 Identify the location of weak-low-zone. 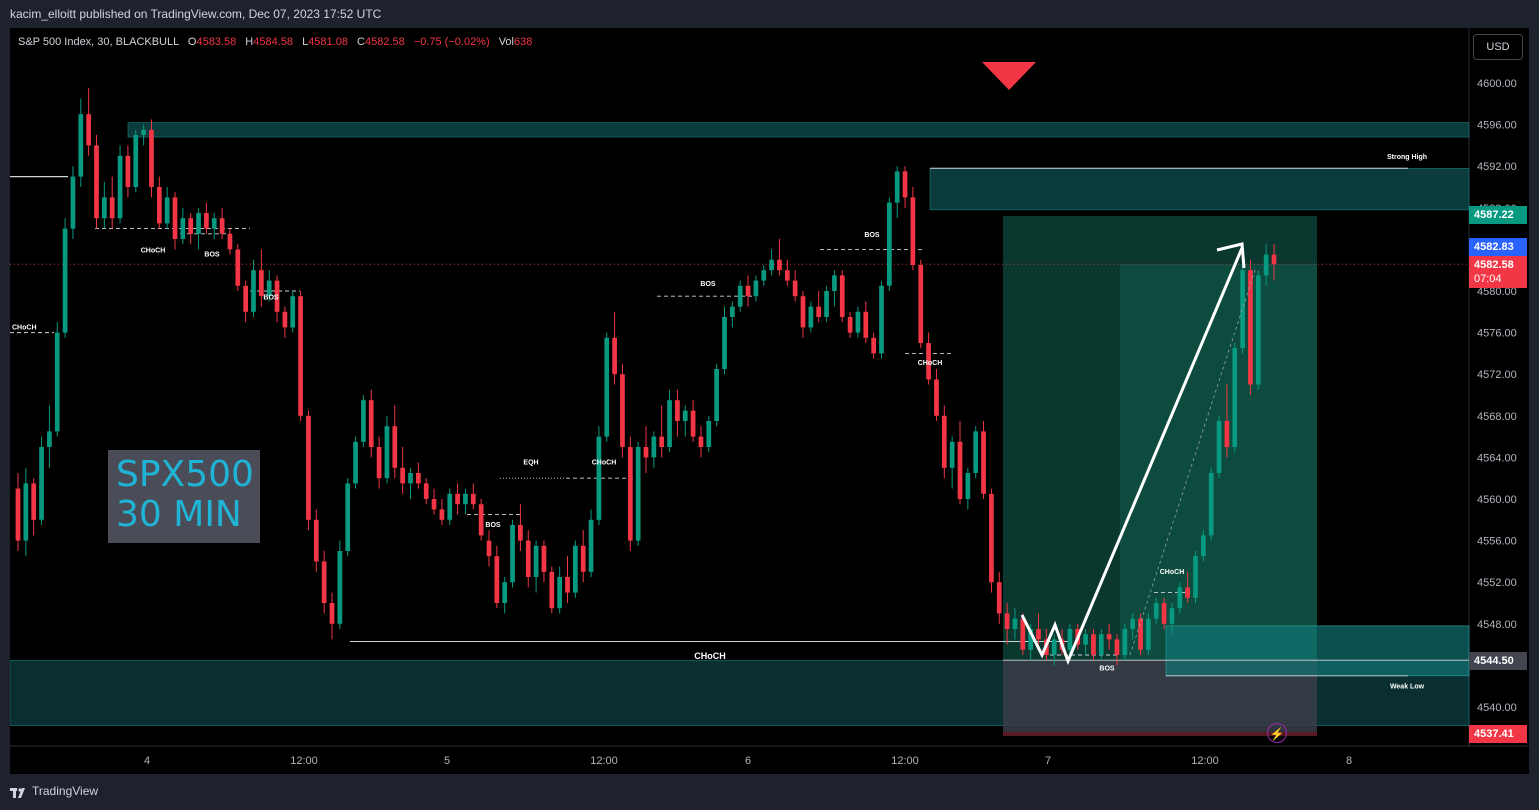
(1317, 651).